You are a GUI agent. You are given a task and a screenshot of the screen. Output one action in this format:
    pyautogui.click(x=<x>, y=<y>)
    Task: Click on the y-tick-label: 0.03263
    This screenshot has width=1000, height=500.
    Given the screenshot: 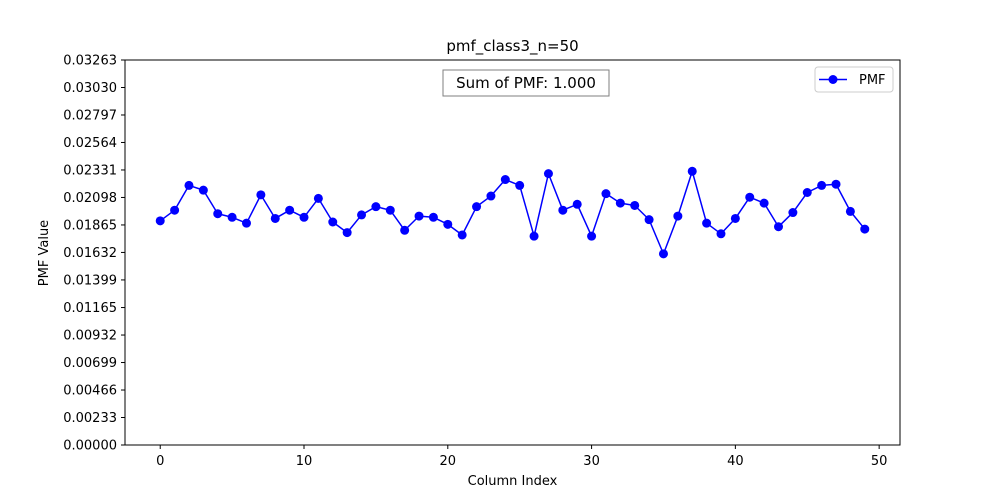 What is the action you would take?
    pyautogui.click(x=90, y=61)
    